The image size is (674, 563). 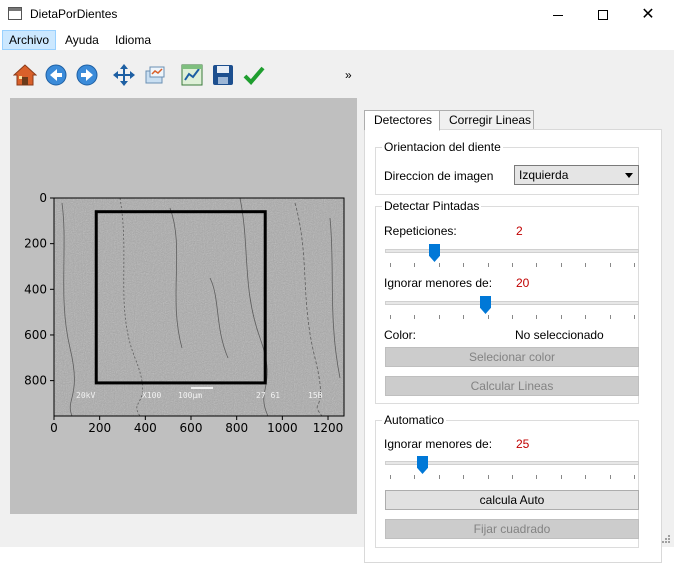 What do you see at coordinates (236, 428) in the screenshot?
I see `x-tick-label: 800` at bounding box center [236, 428].